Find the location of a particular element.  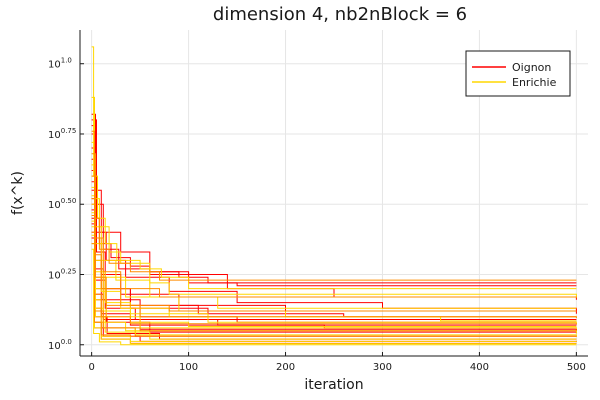

y-axis-label: f(x^k) is located at coordinates (18, 193).